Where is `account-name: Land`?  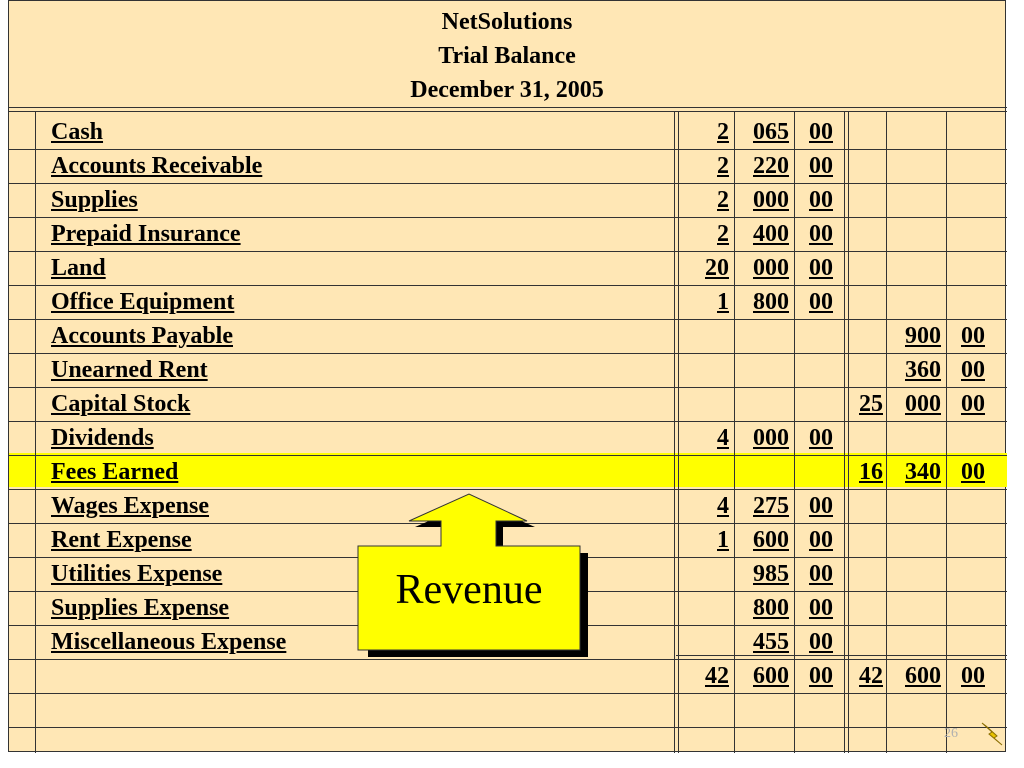
account-name: Land is located at coordinates (78, 268).